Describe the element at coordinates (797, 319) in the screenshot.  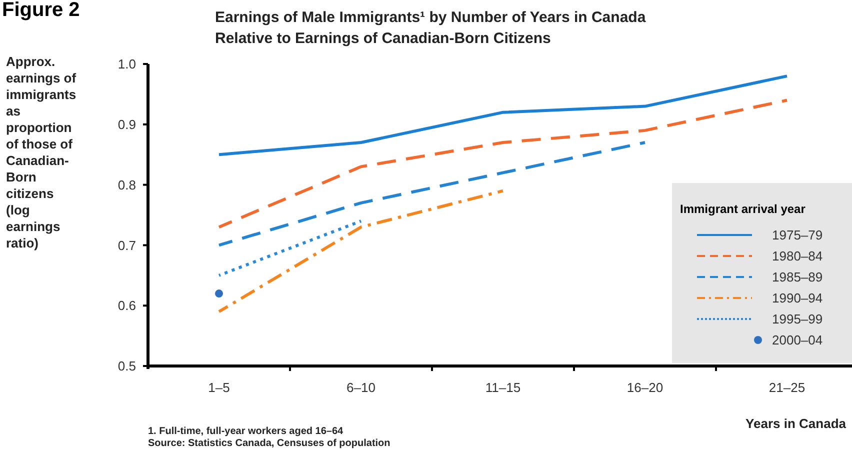
I see `legend-label: 1995–99` at that location.